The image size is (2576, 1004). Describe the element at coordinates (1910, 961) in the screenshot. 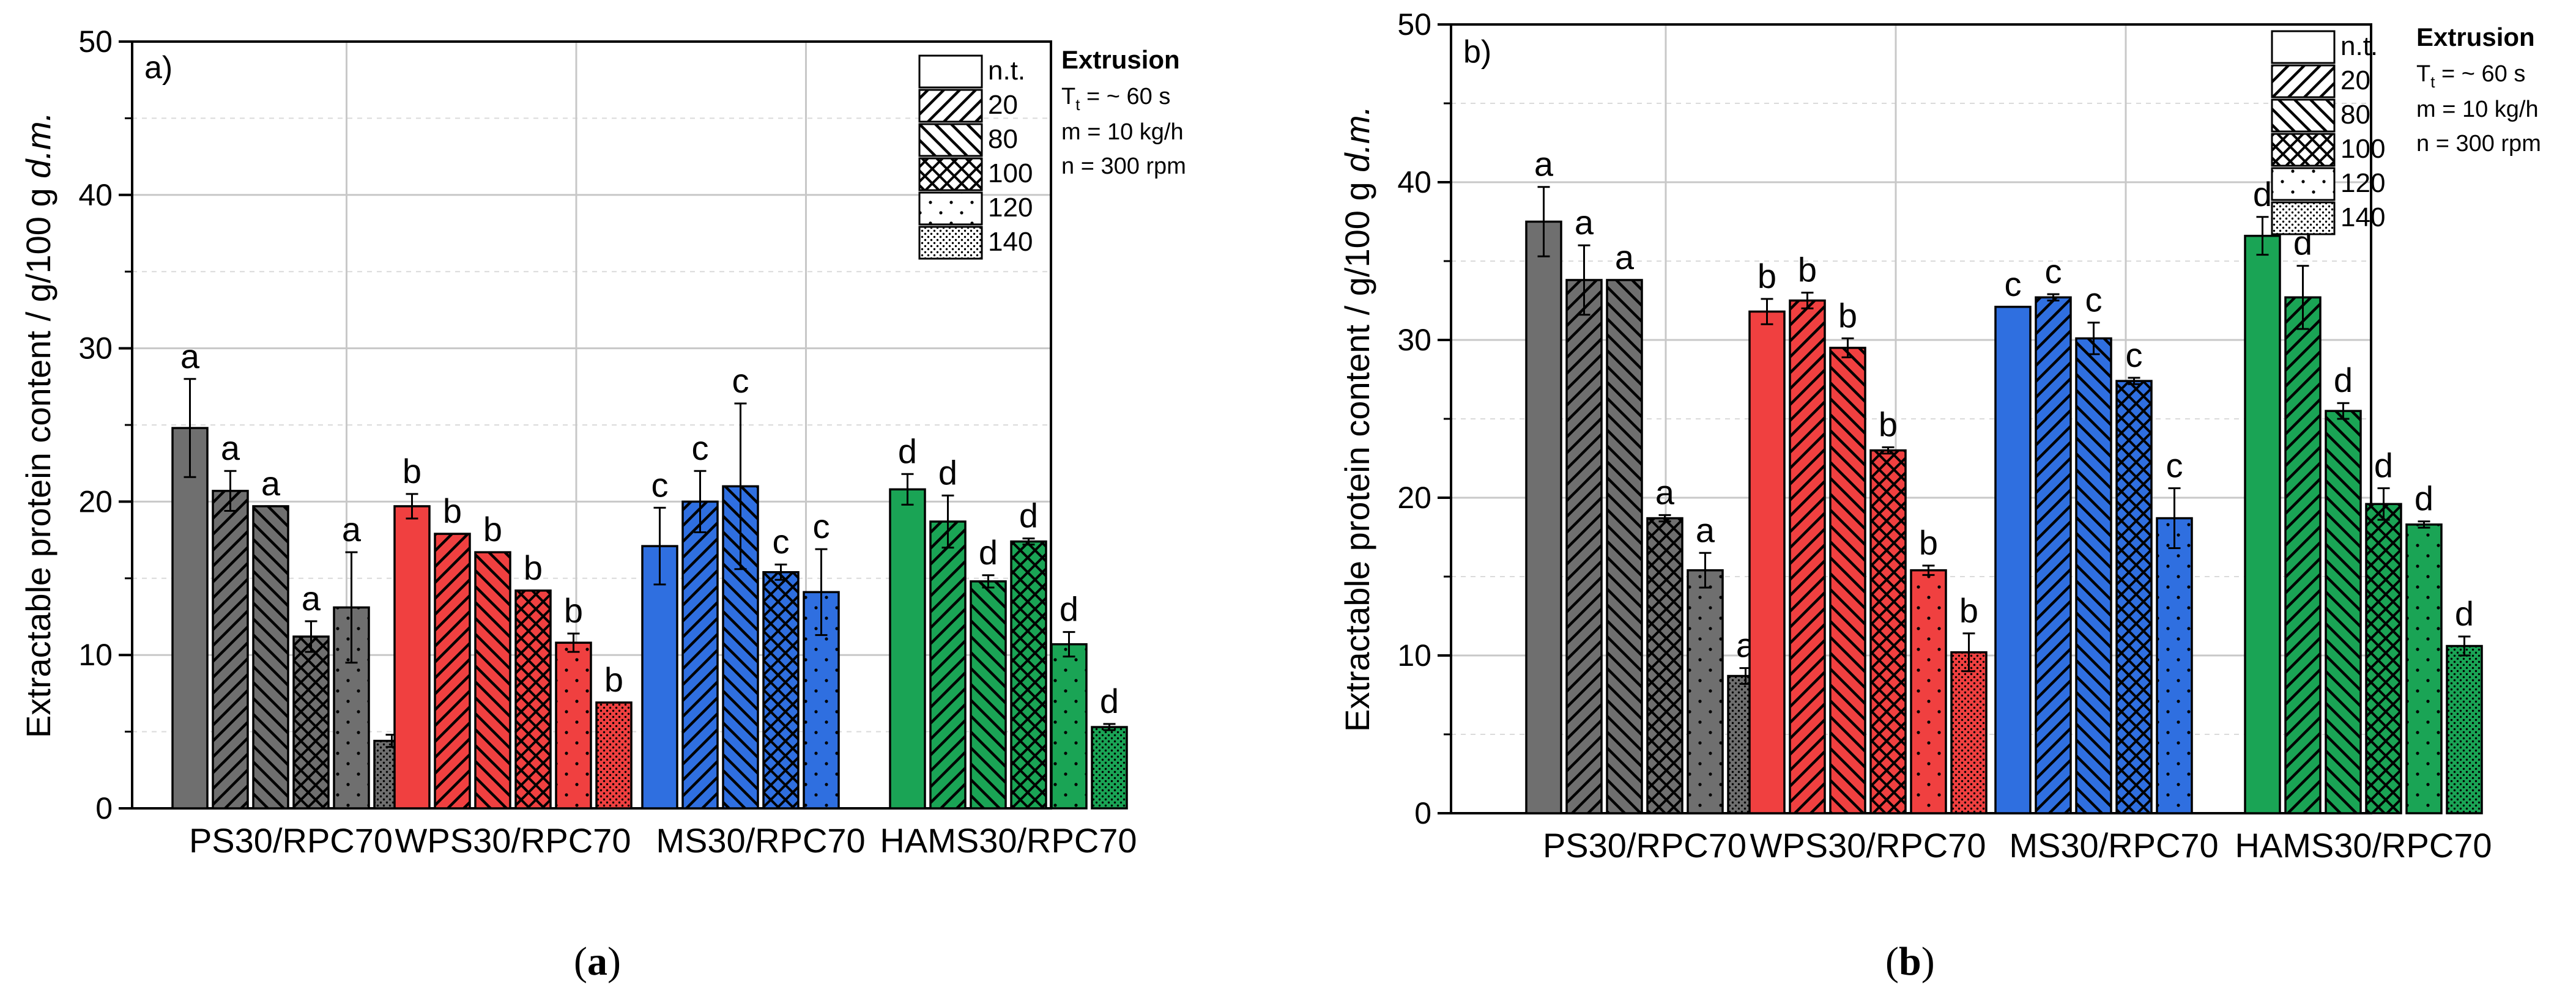

I see `caption-b: (b)` at that location.